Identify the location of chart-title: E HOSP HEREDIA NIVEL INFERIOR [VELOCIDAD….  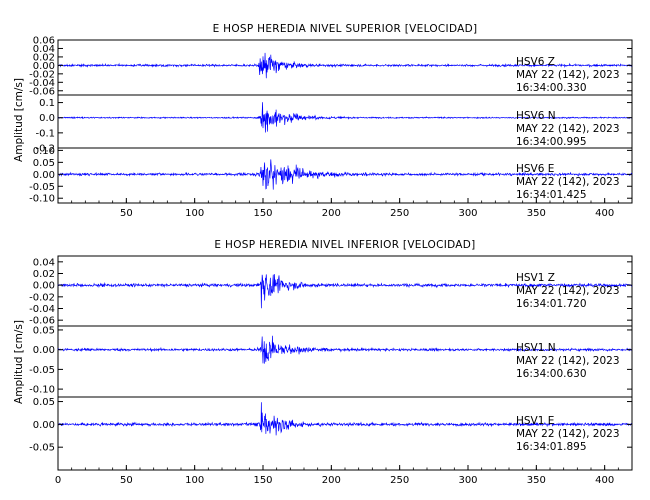
(344, 245).